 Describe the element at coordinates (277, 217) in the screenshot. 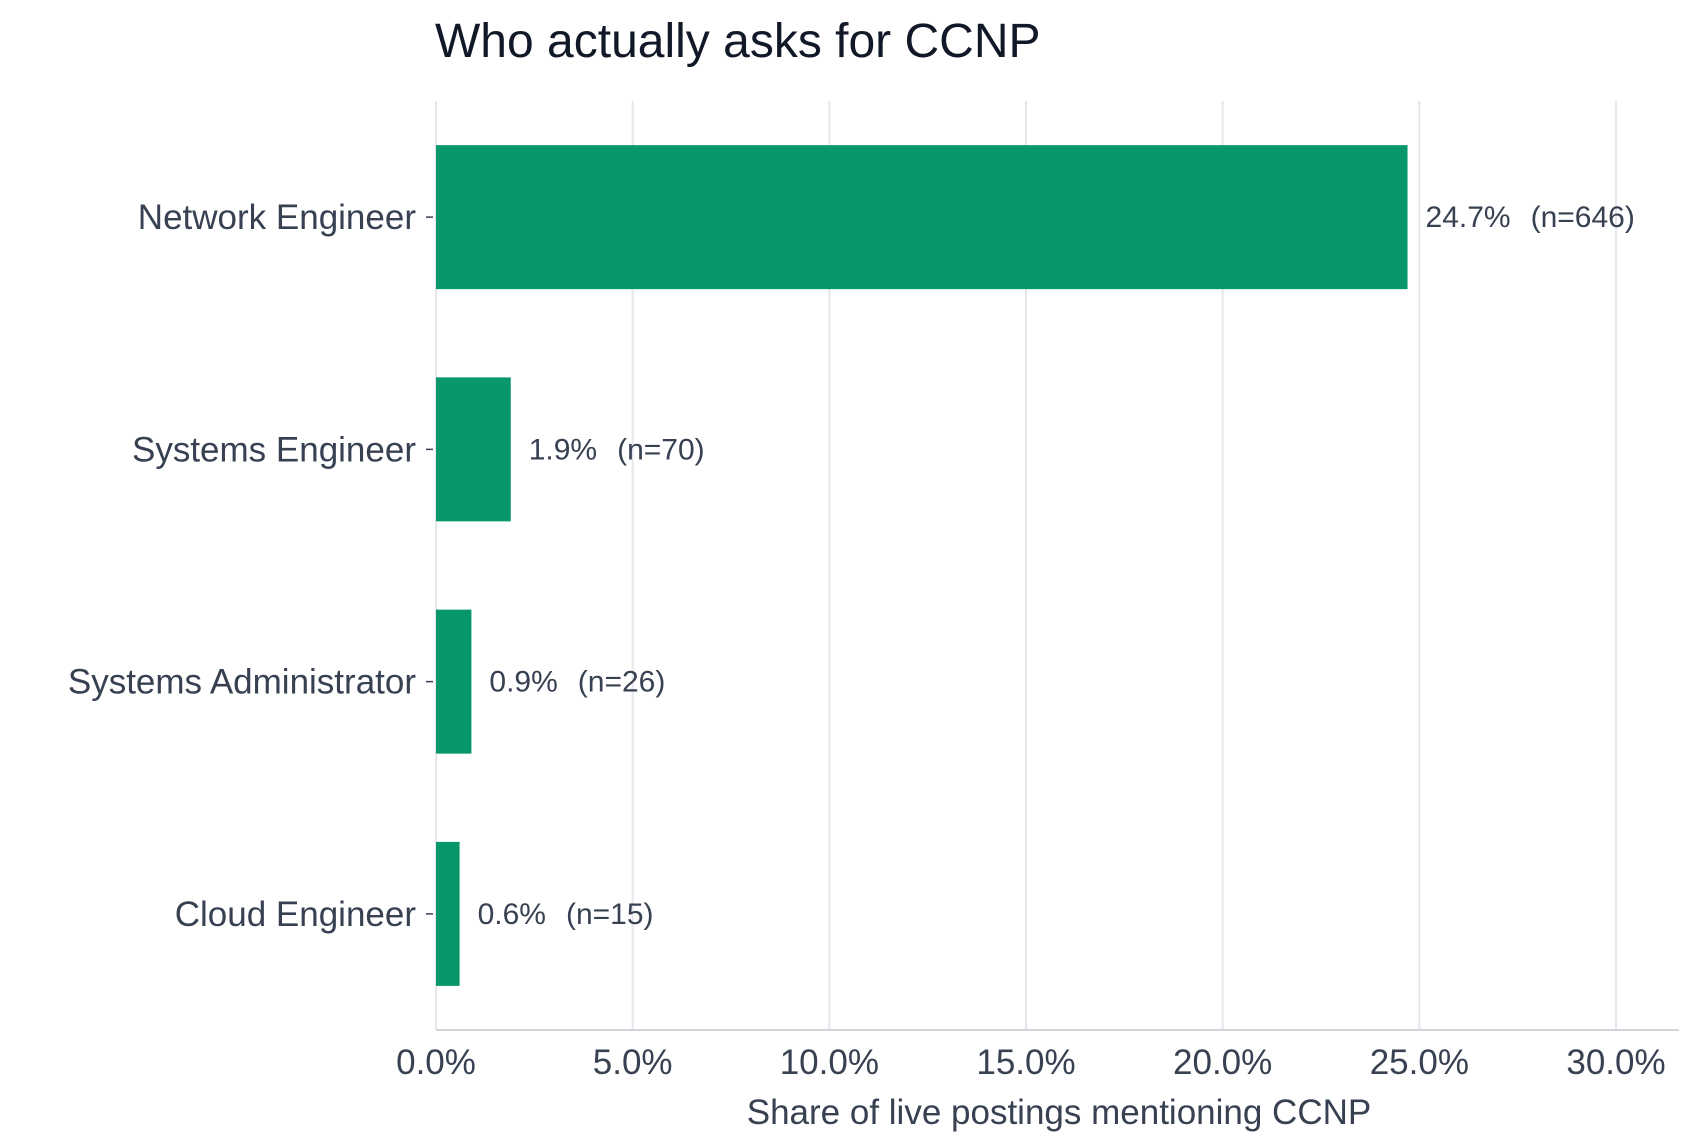

I see `category-label: Network Engineer` at that location.